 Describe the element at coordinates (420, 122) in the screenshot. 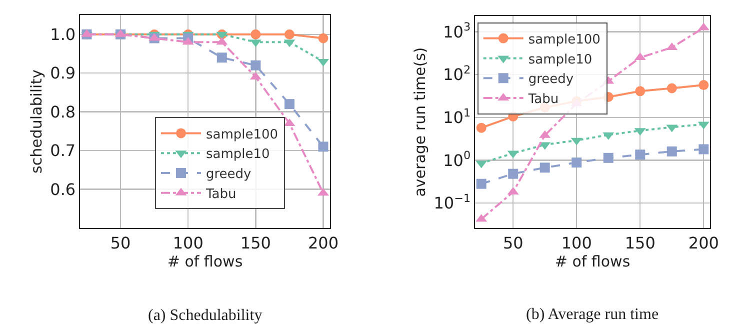

I see `y-axis-title: average run time(s)` at that location.